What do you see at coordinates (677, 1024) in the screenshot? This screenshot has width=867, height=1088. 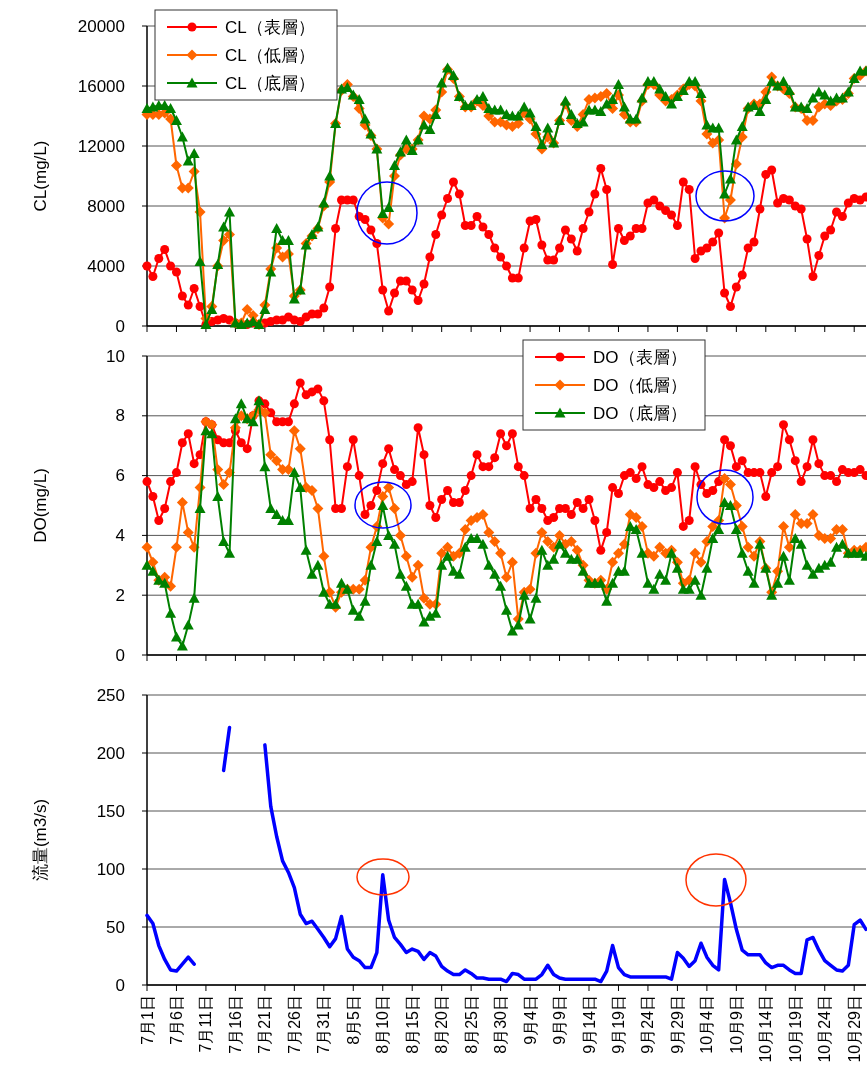 I see `x-tick-label: 9月29日` at bounding box center [677, 1024].